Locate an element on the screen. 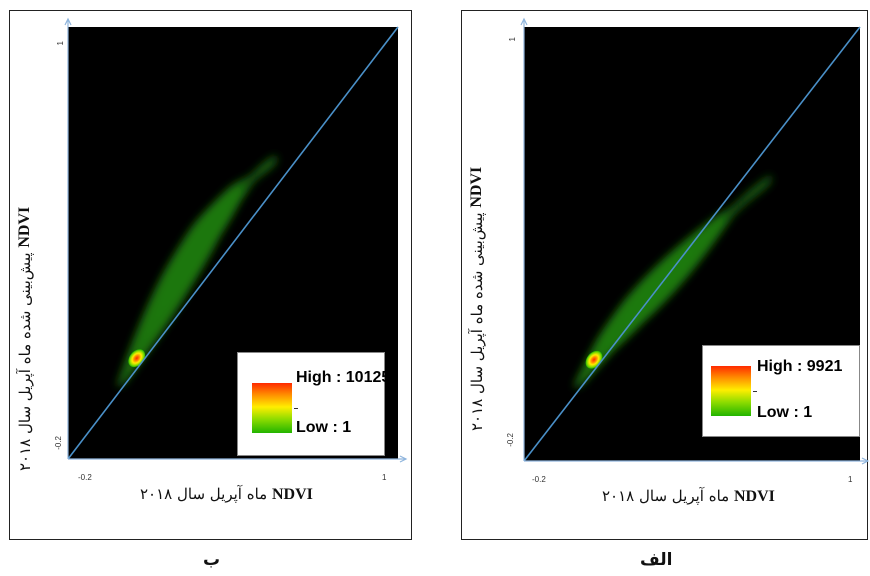  legend: High : 10125 Low : 1 is located at coordinates (313, 404).